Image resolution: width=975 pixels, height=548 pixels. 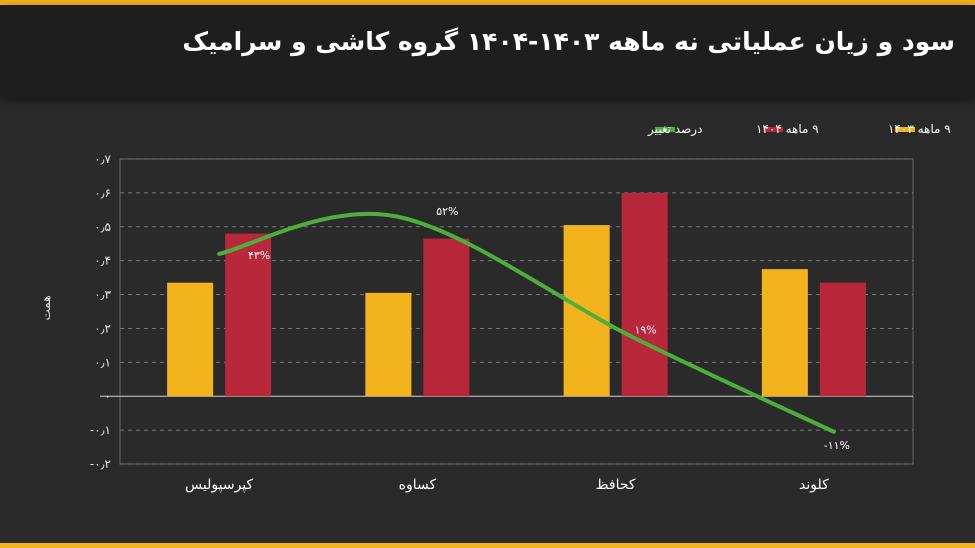 What do you see at coordinates (487, 545) in the screenshot?
I see `bottom-accent-strip` at bounding box center [487, 545].